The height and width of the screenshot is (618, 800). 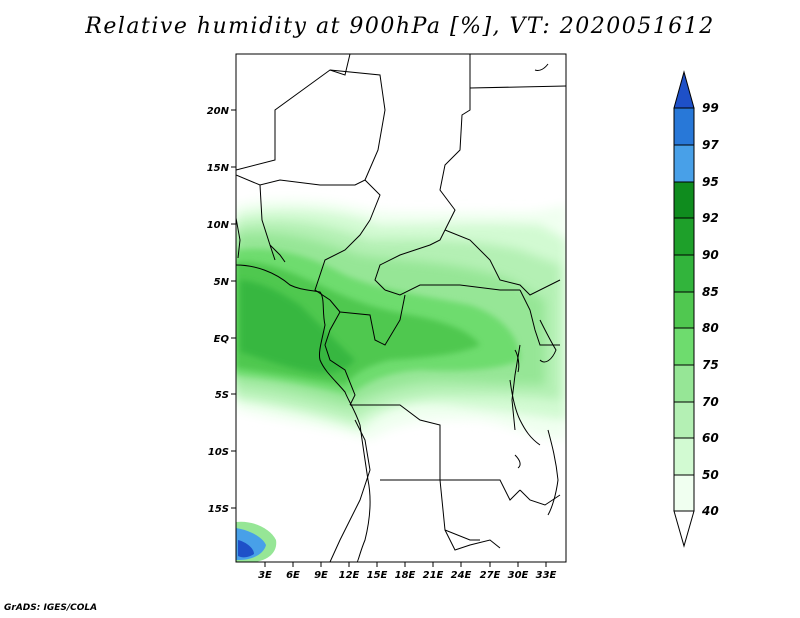 I want to click on colorbar-label-40: 40, so click(x=710, y=511).